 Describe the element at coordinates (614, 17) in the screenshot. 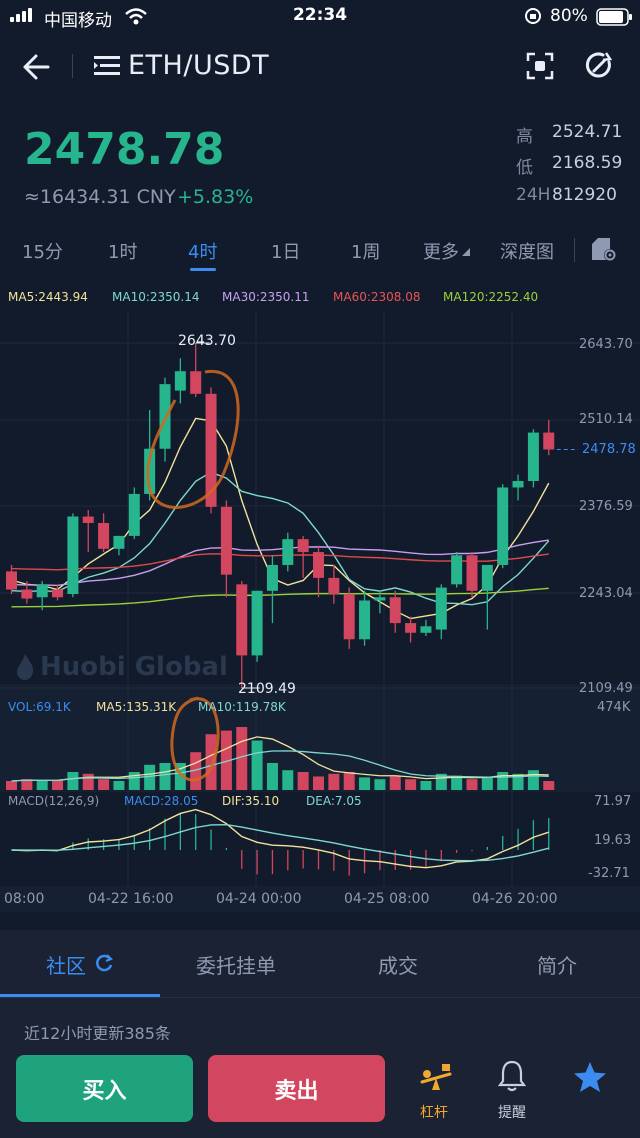

I see `battery-icon` at that location.